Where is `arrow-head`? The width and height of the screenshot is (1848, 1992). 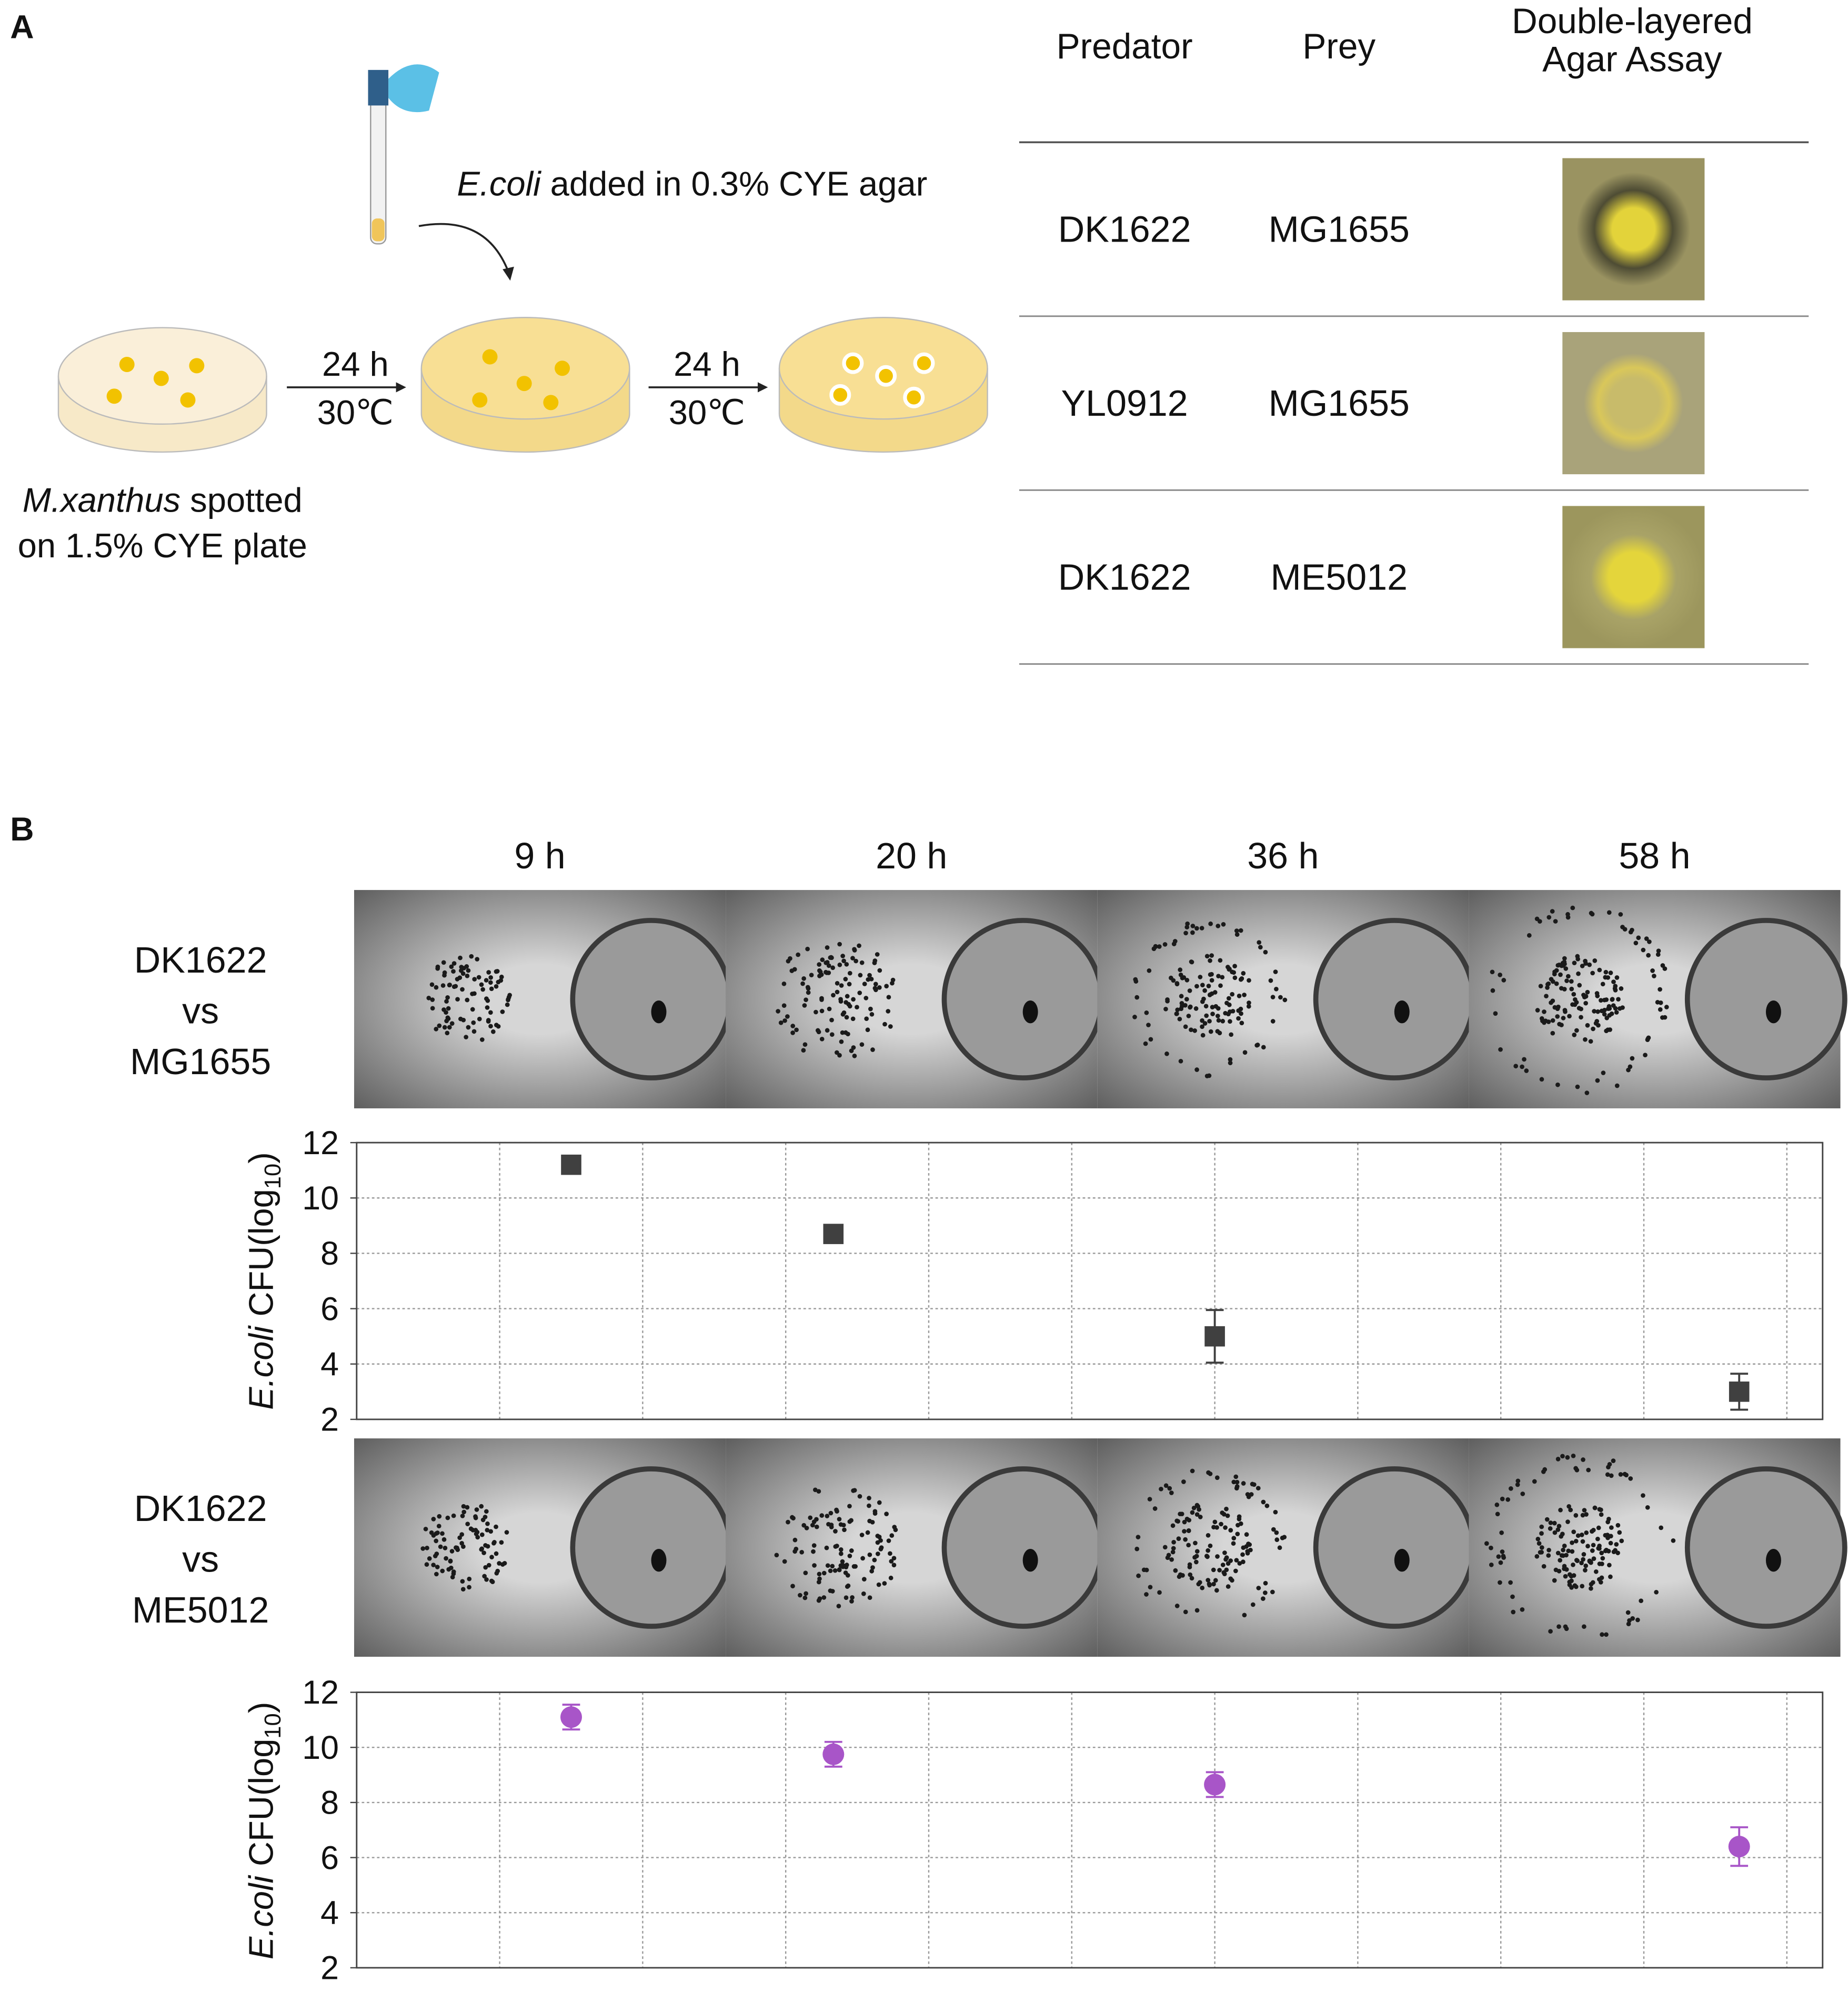 arrow-head is located at coordinates (582, 388).